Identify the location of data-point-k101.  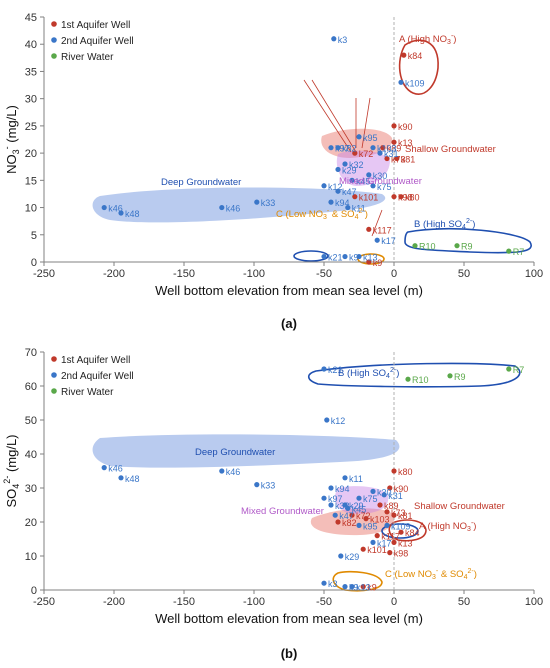
(363, 549).